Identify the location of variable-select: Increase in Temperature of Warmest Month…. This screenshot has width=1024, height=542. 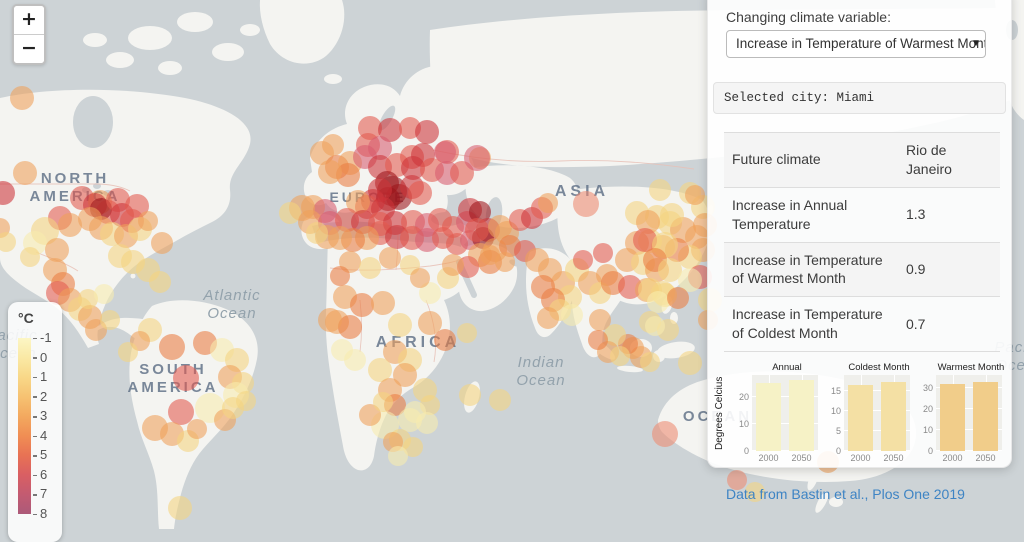
(856, 44).